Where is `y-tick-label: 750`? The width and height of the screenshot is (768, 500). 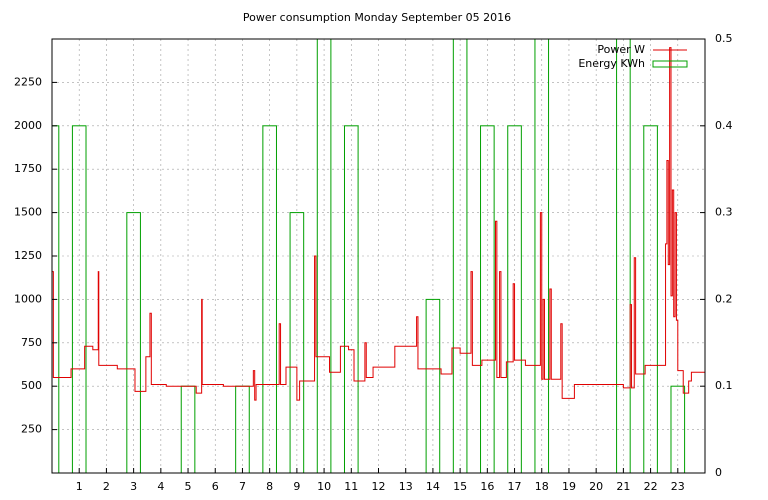 y-tick-label: 750 is located at coordinates (31, 342).